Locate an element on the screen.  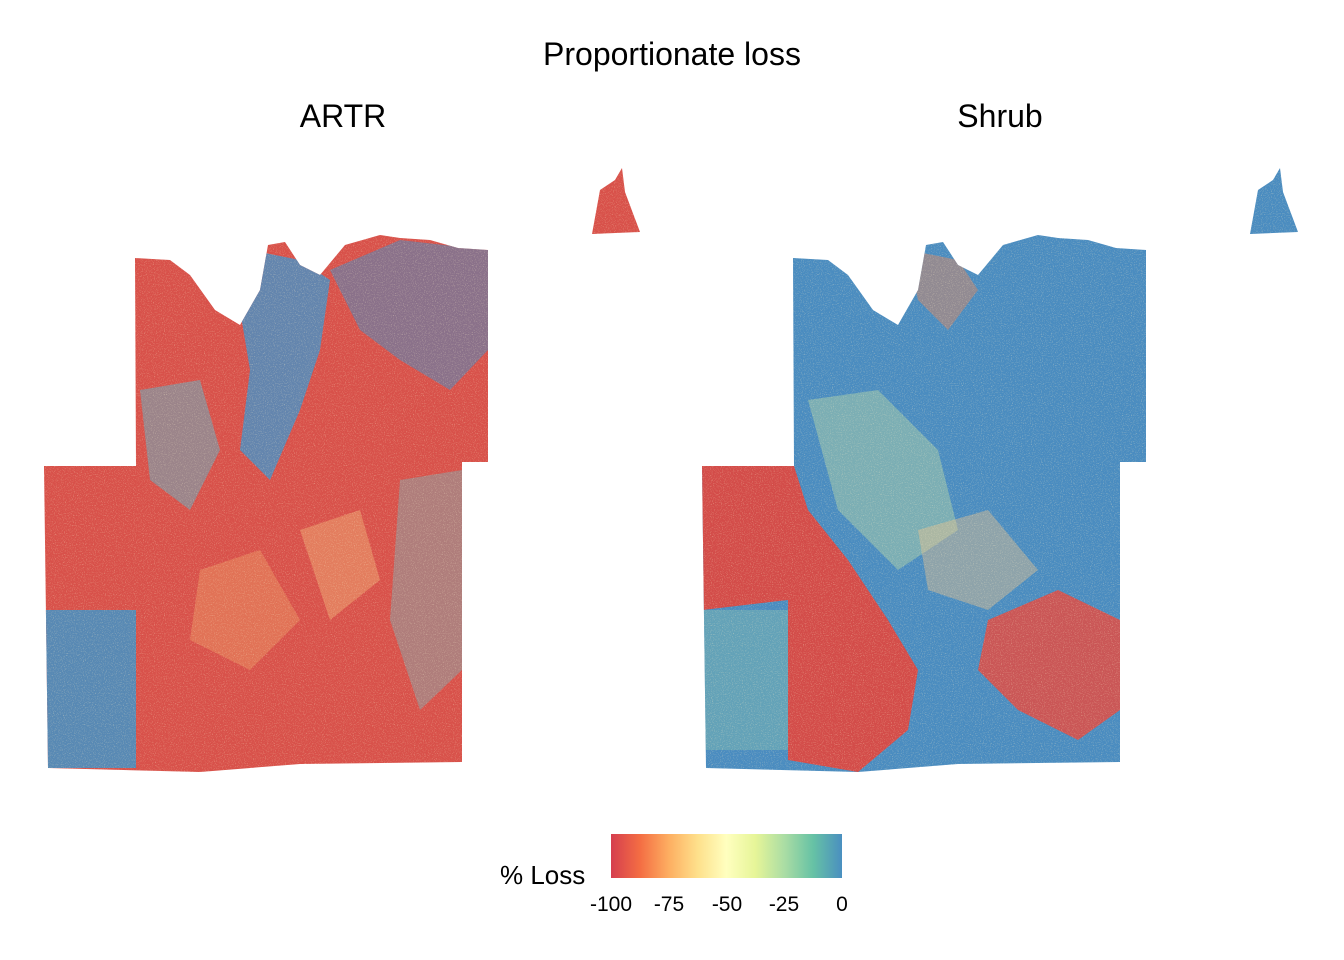
panel-title-shrub: Shrub is located at coordinates (1000, 116).